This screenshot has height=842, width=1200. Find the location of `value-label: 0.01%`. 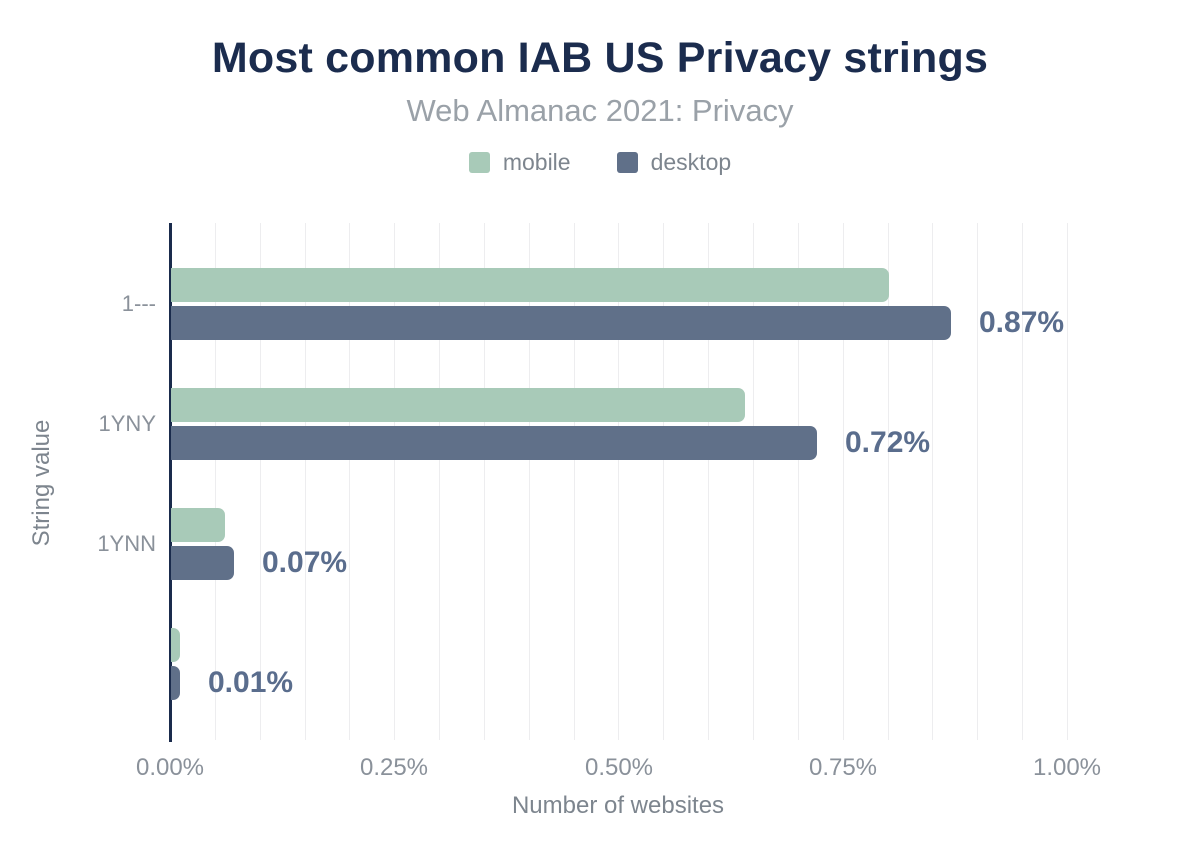

value-label: 0.01% is located at coordinates (251, 682).